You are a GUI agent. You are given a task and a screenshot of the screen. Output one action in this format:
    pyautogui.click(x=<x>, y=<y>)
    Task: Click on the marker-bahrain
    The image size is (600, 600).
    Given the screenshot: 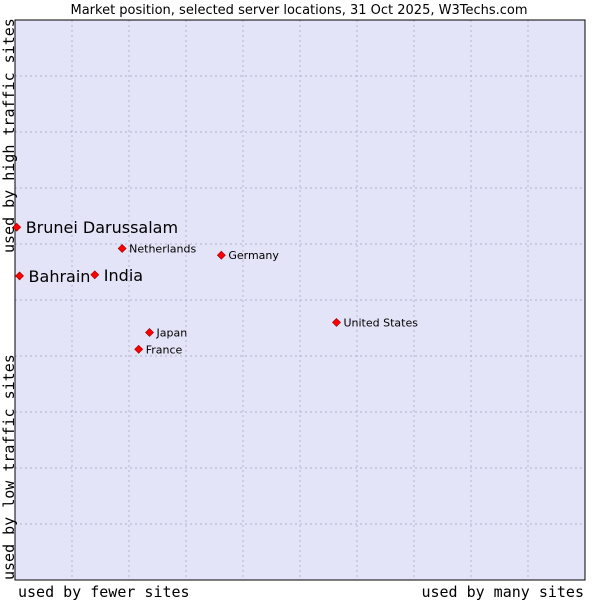 What is the action you would take?
    pyautogui.click(x=19, y=276)
    